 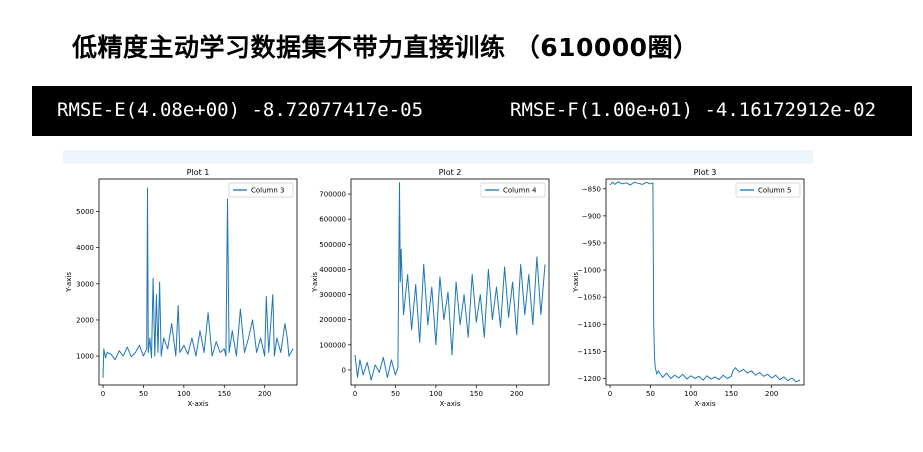 I want to click on y-tick-label: 200000, so click(x=332, y=320).